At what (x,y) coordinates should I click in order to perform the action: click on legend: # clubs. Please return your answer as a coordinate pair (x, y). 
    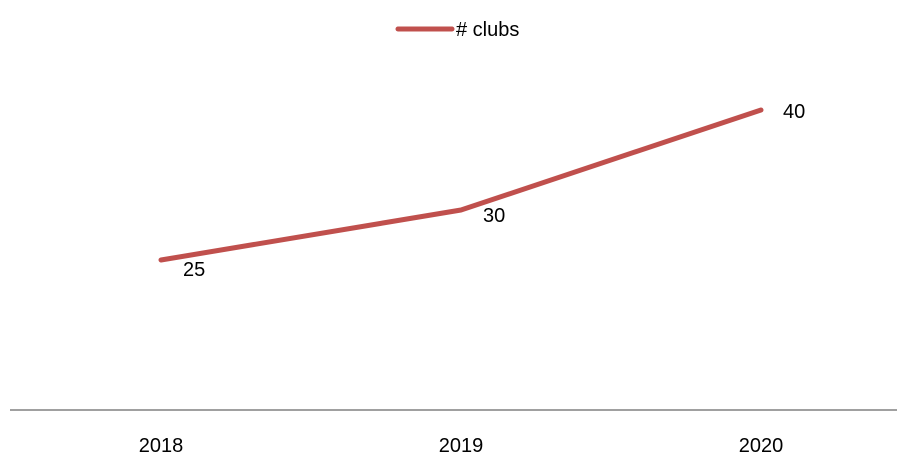
    Looking at the image, I should click on (457, 30).